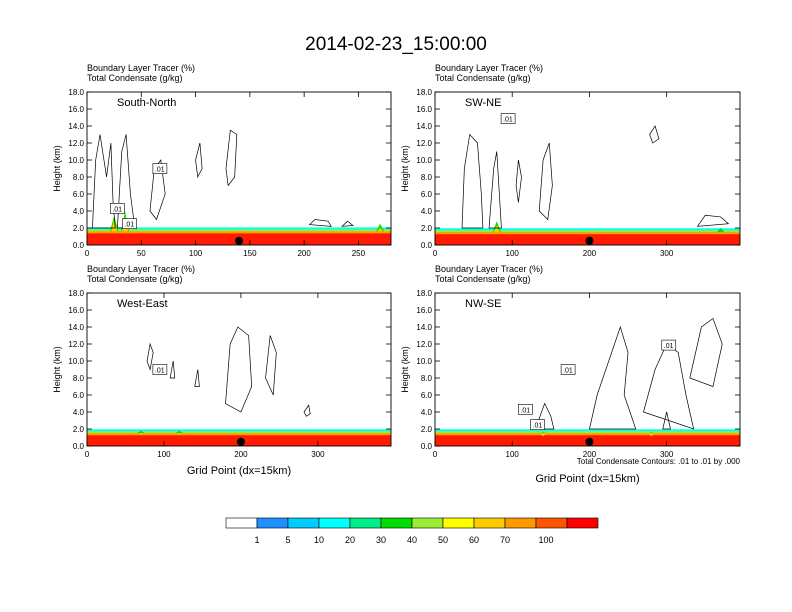  I want to click on x-tick-label: 250, so click(359, 253).